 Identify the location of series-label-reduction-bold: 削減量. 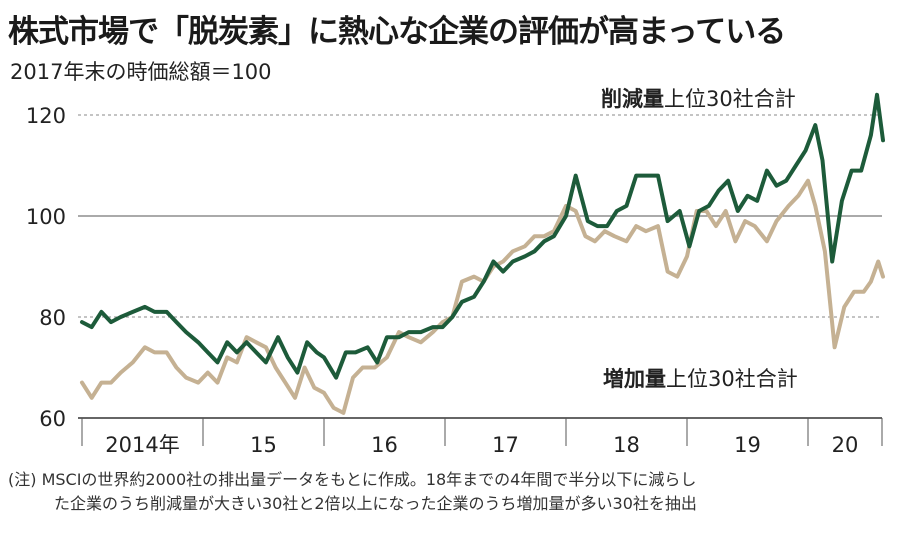
(632, 99).